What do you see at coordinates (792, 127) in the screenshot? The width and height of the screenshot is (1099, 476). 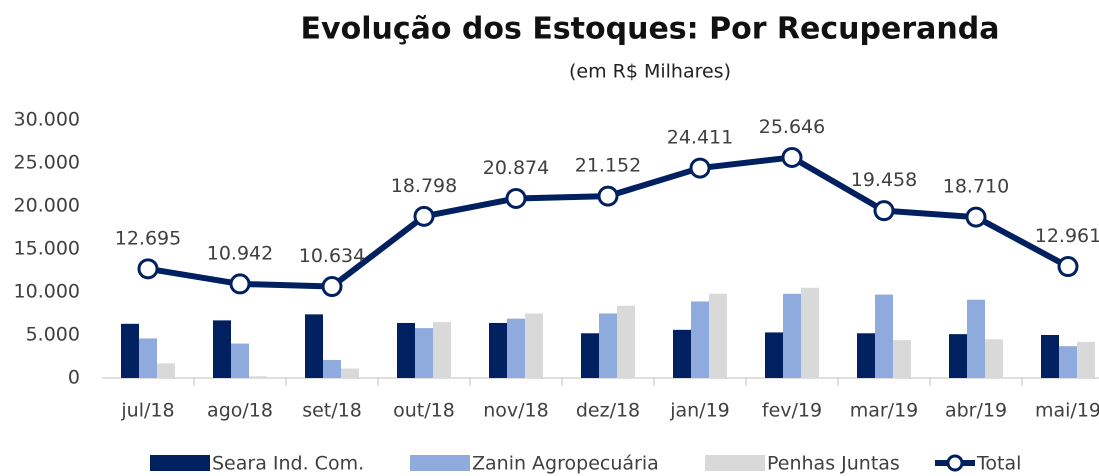 I see `data-label: 25.646` at bounding box center [792, 127].